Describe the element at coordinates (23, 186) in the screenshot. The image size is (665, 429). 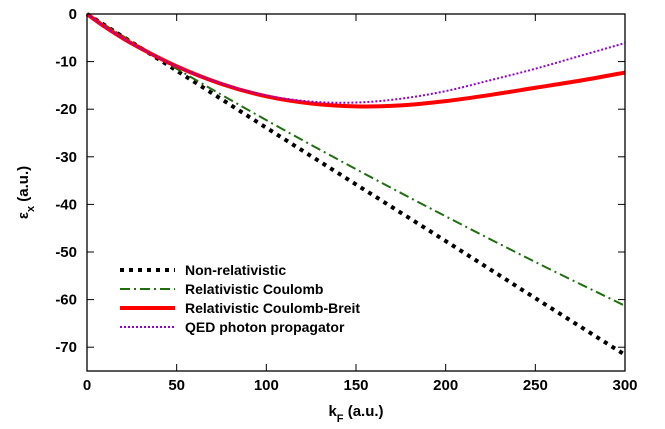
I see `y-axis-label-units: (a.u.)` at that location.